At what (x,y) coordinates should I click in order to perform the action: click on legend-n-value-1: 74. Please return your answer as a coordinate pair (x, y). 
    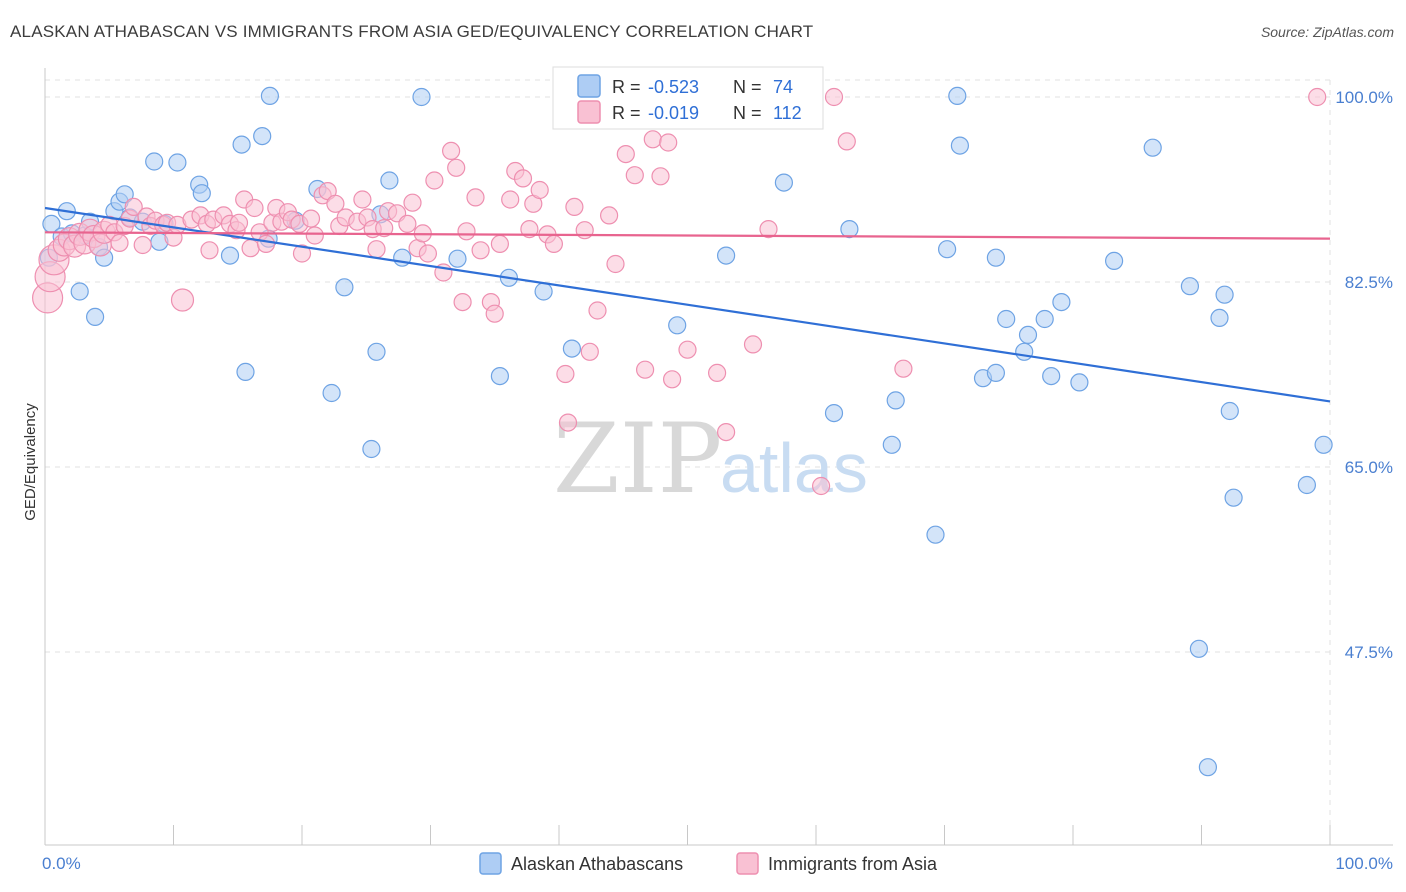
    Looking at the image, I should click on (783, 87).